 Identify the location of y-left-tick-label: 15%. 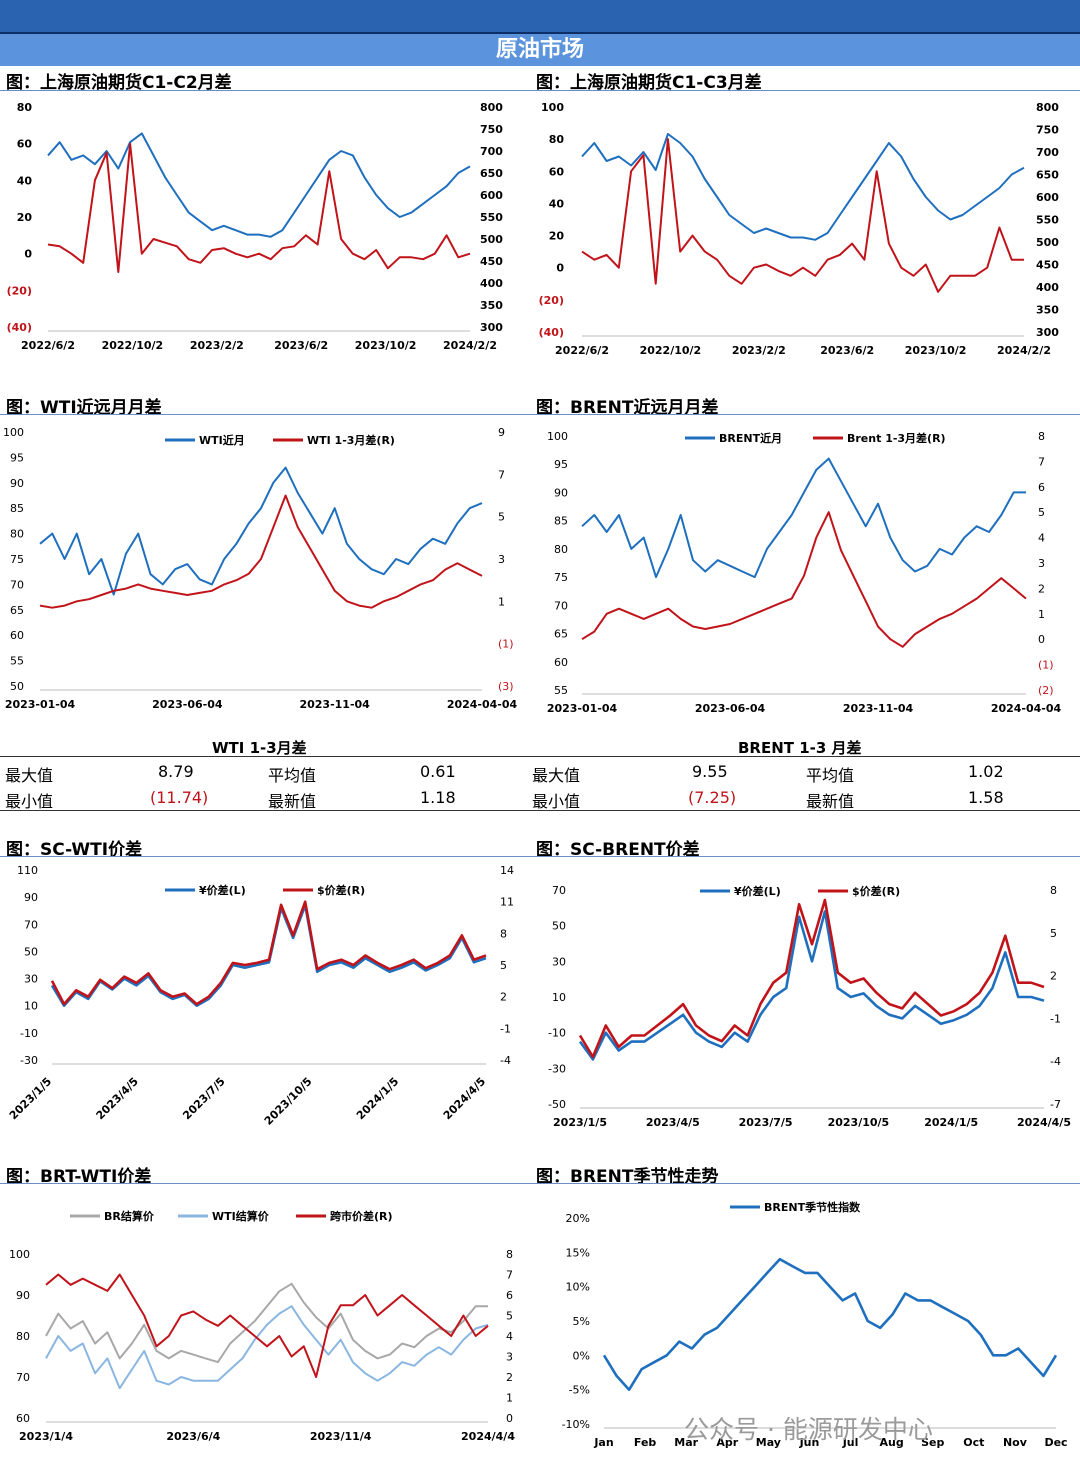
(578, 1252).